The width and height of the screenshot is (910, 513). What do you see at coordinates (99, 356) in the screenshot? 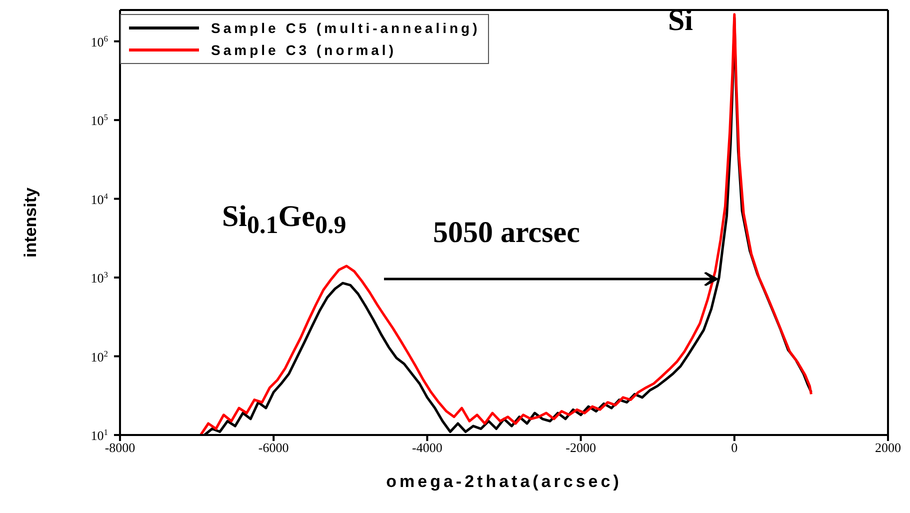
I see `y-tick-label: 10$^{2}$` at bounding box center [99, 356].